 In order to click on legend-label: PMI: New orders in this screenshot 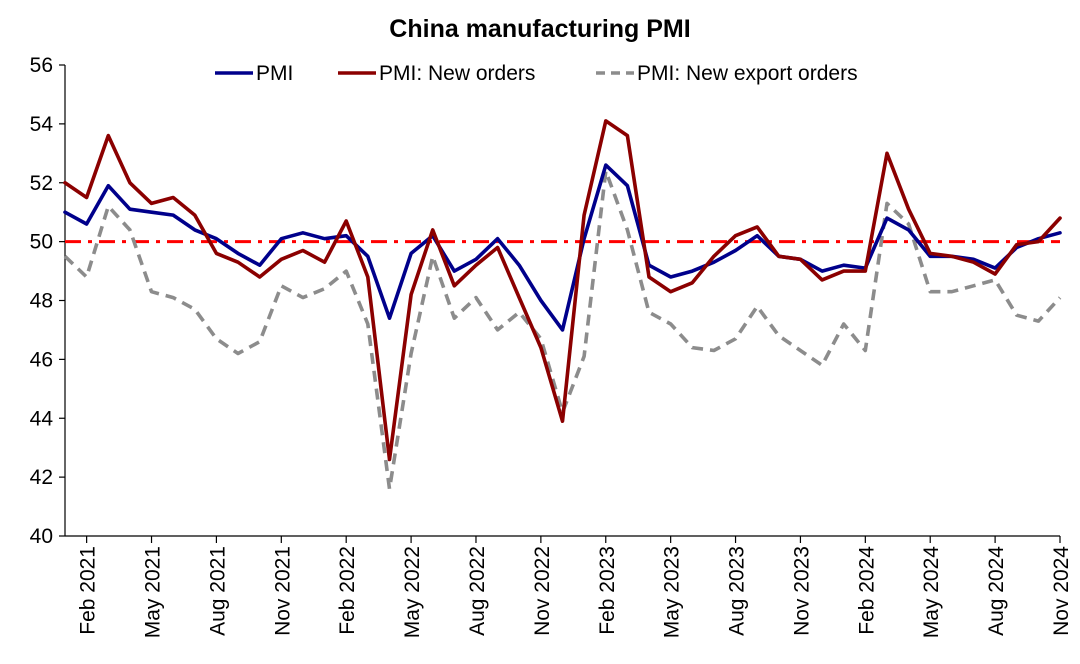, I will do `click(457, 73)`.